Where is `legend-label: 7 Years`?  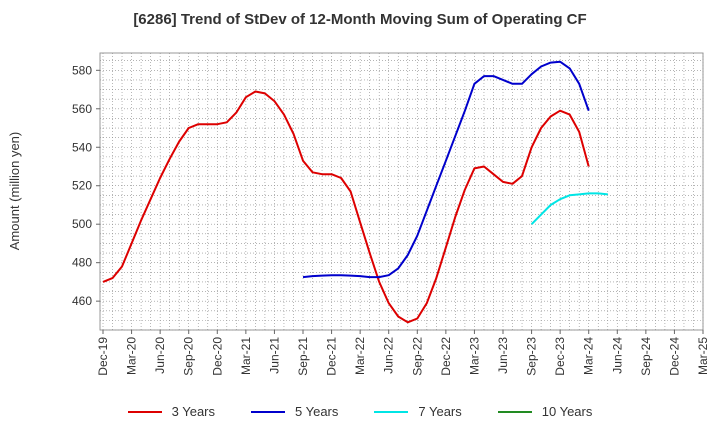 legend-label: 7 Years is located at coordinates (440, 411).